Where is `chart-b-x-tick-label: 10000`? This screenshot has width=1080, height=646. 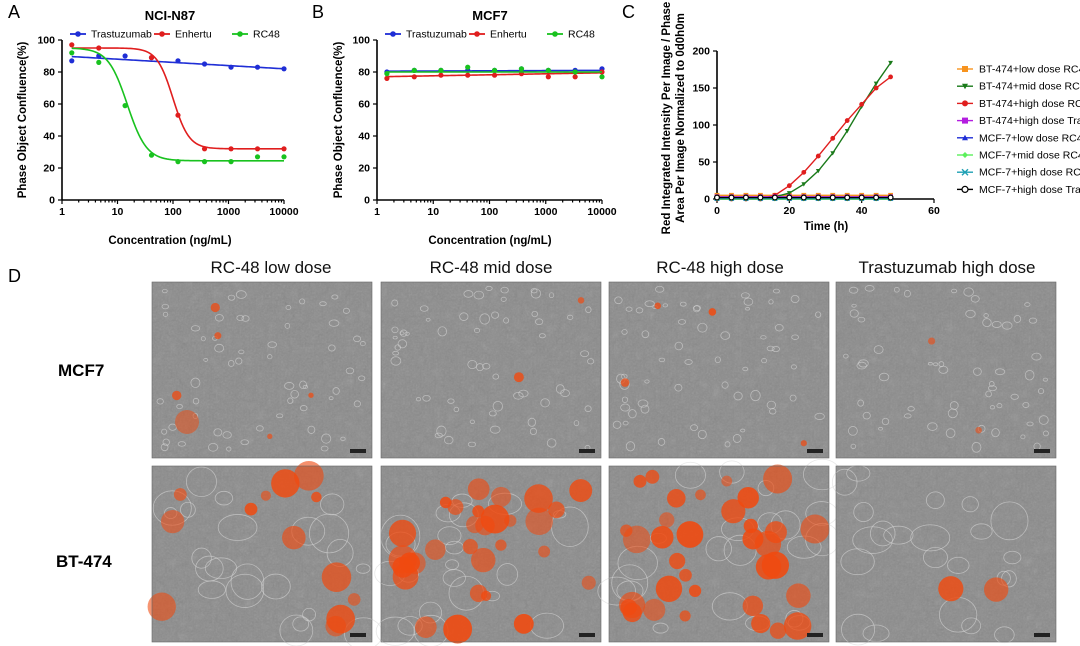 chart-b-x-tick-label: 10000 is located at coordinates (601, 212).